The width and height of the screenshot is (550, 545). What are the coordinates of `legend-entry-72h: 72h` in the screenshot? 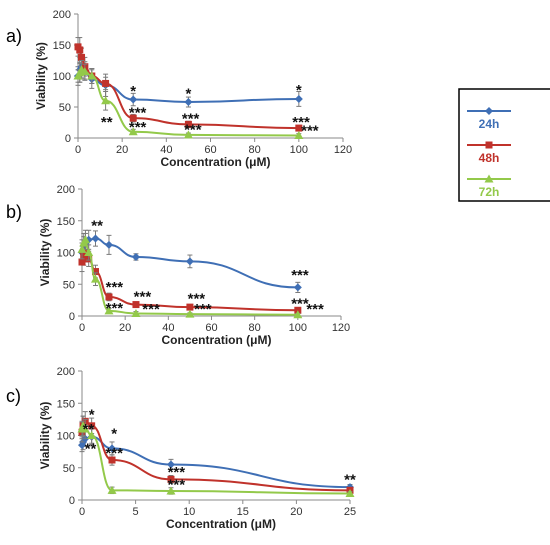 It's located at (489, 186).